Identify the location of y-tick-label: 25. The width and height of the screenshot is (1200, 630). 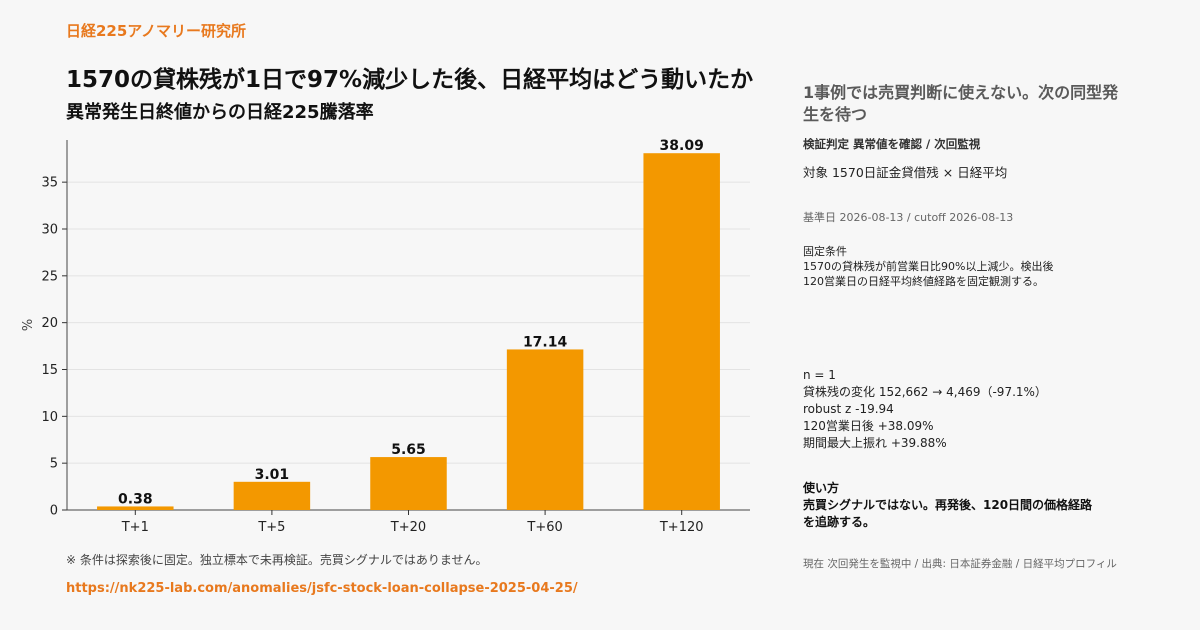
(49, 276).